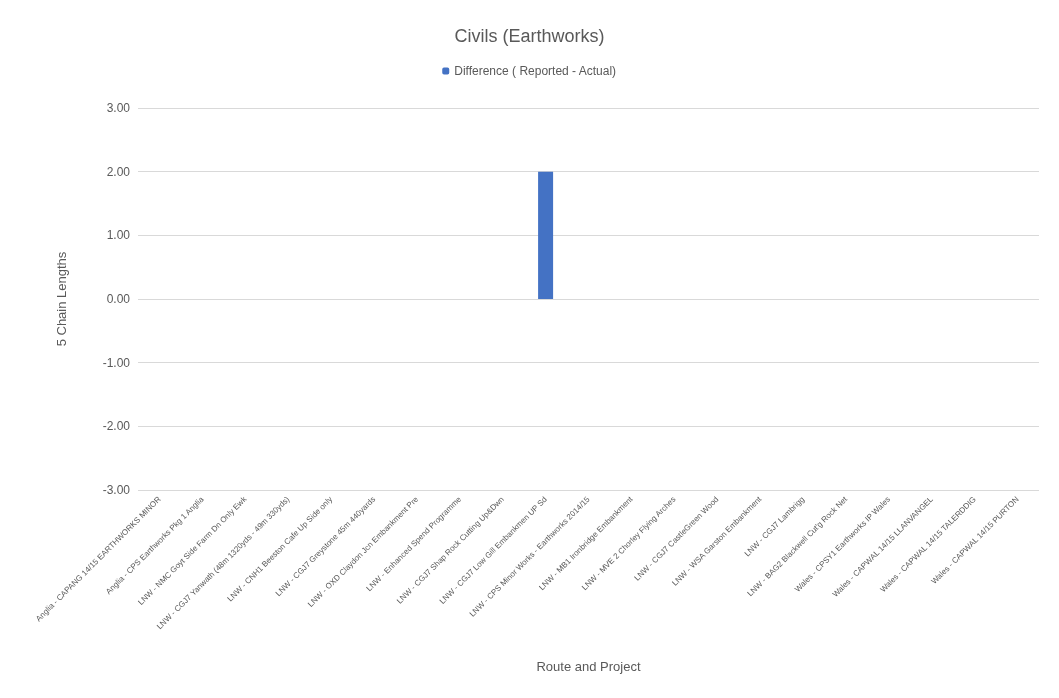  I want to click on y-tick-label: -1.00, so click(116, 362).